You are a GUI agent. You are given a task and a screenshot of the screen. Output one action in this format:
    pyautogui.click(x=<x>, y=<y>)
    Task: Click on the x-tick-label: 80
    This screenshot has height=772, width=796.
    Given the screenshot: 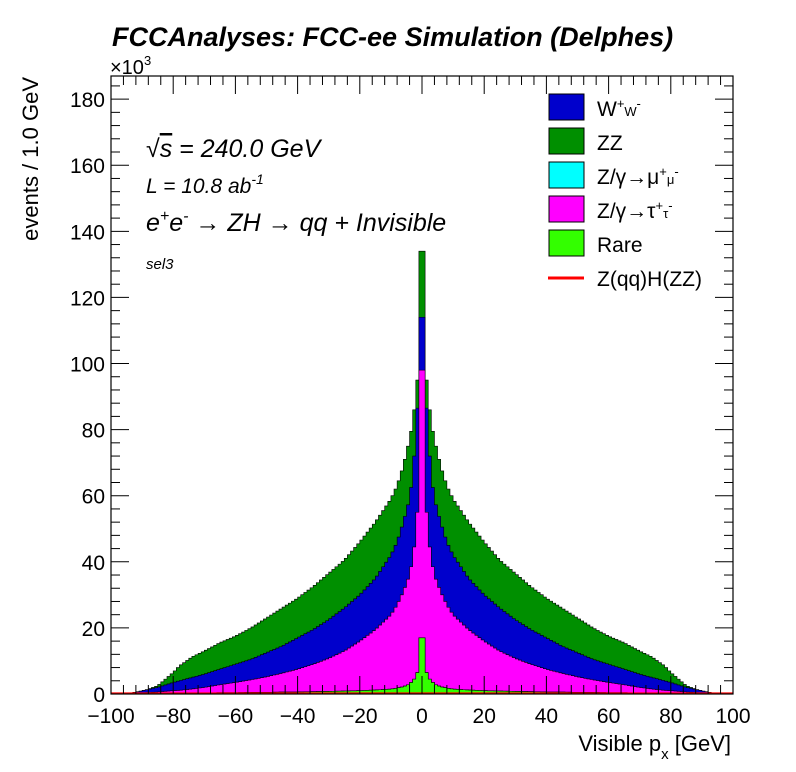 What is the action you would take?
    pyautogui.click(x=670, y=716)
    